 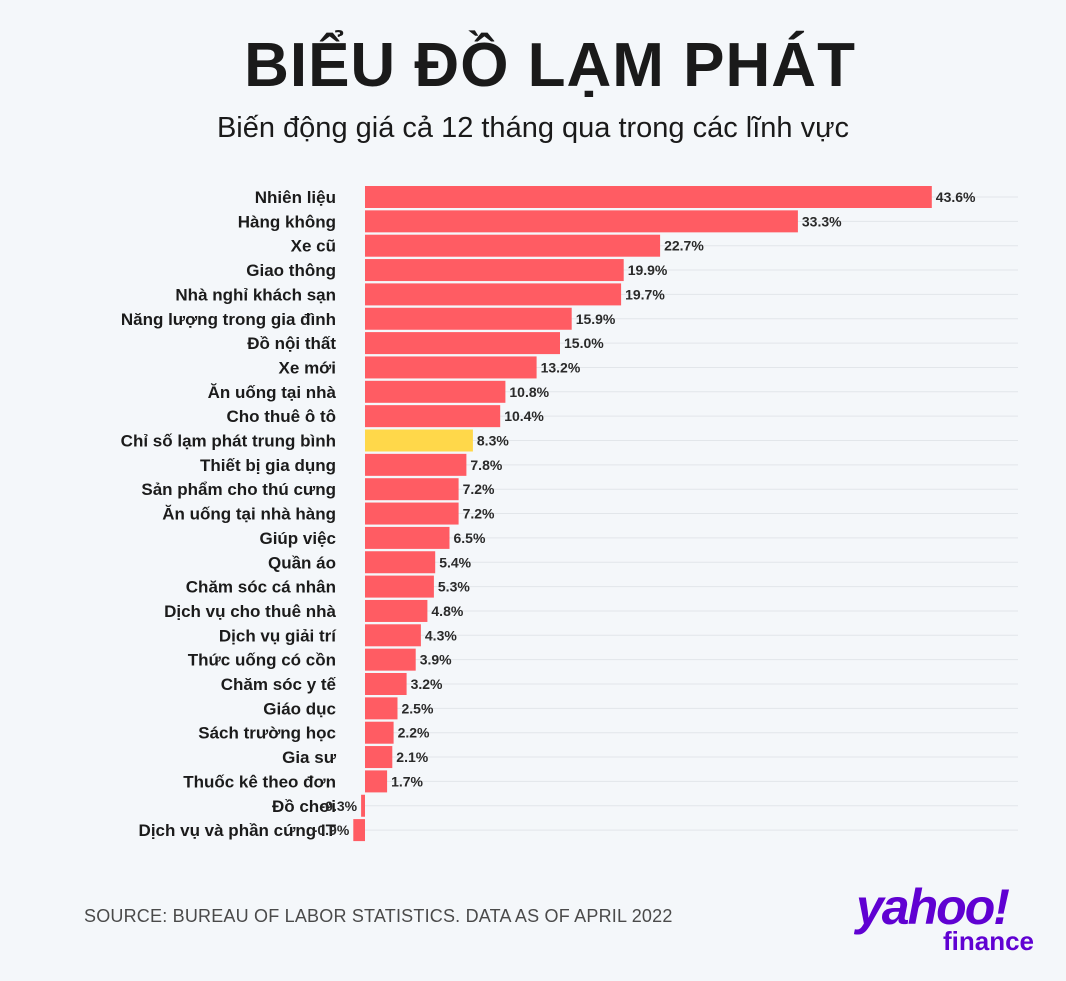 I want to click on category-label: Giao thông, so click(x=291, y=270).